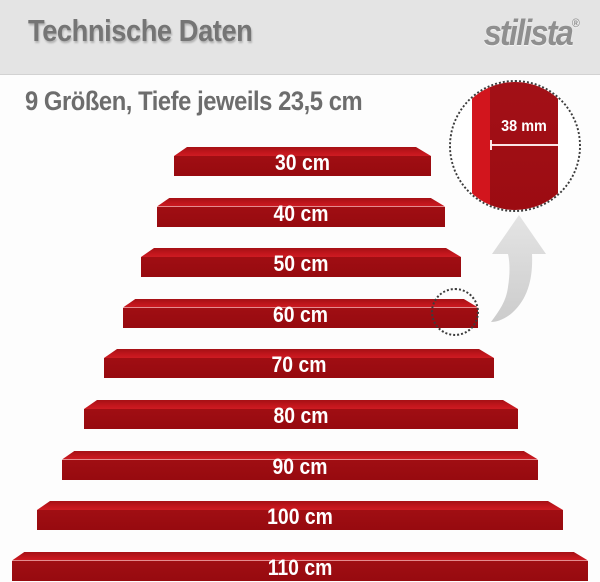 Image resolution: width=600 pixels, height=582 pixels. I want to click on shelf-bar-50-cm: 50 cm, so click(301, 262).